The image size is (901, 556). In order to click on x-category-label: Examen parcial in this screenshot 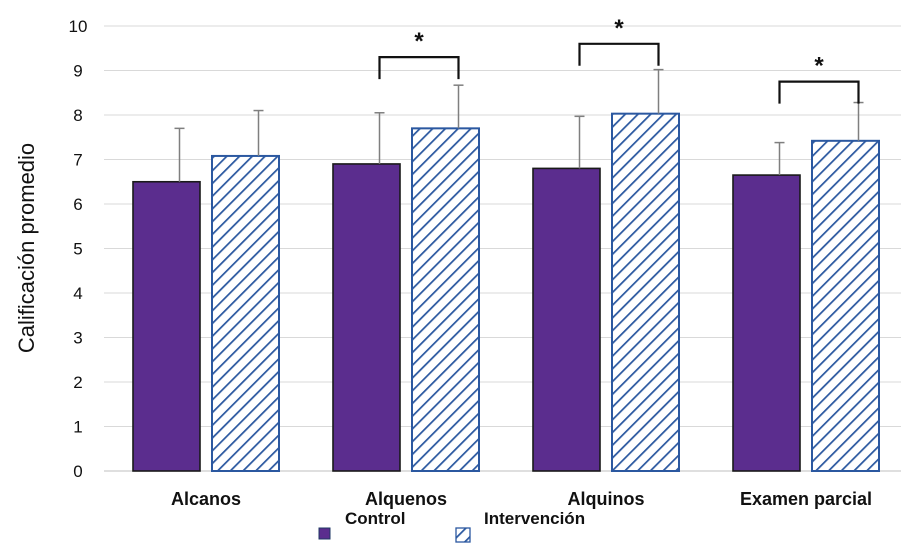, I will do `click(806, 499)`.